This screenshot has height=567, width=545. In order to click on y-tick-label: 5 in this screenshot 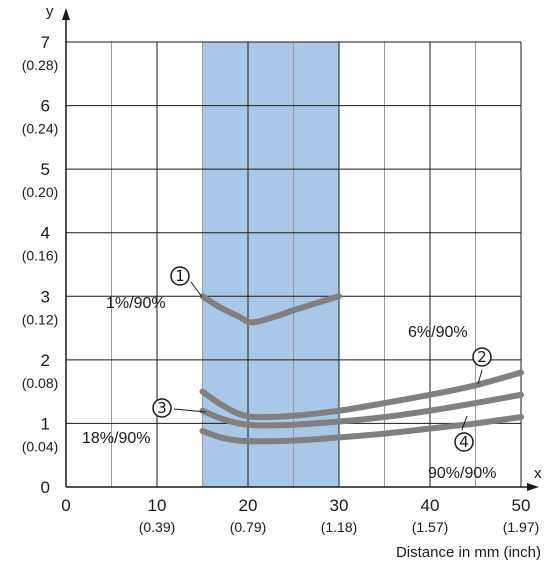, I will do `click(45, 169)`.